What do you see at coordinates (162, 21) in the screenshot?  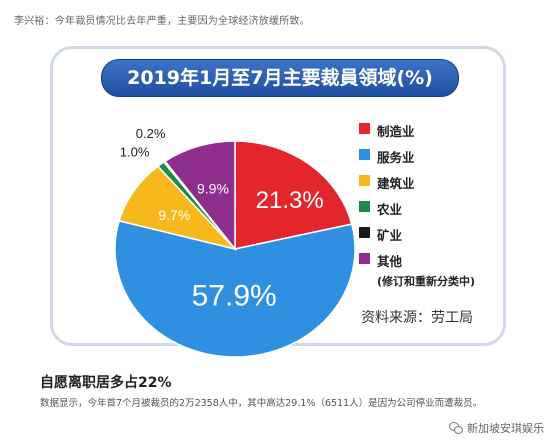 I see `top-caption: 李兴裕：今年裁员情况比去年严重，主要因为全球经济放缓所致。` at bounding box center [162, 21].